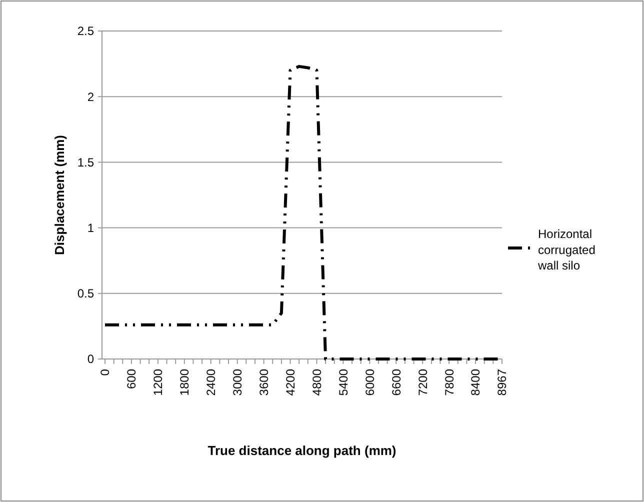  I want to click on legend-label: Horizontal corrugated wall silo, so click(566, 249).